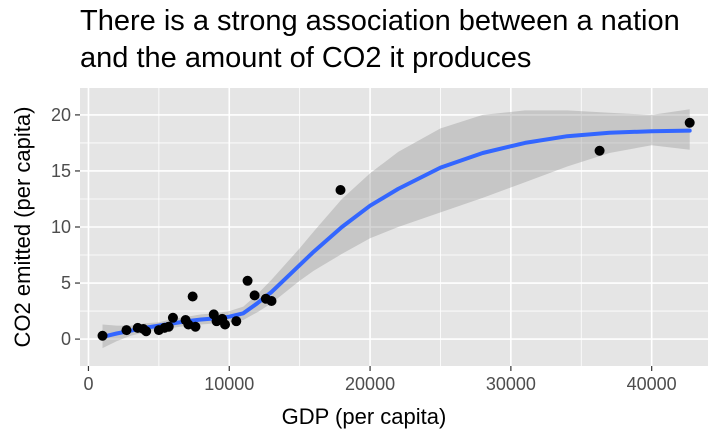 The height and width of the screenshot is (444, 720). I want to click on y-tick-label: 10, so click(61, 227).